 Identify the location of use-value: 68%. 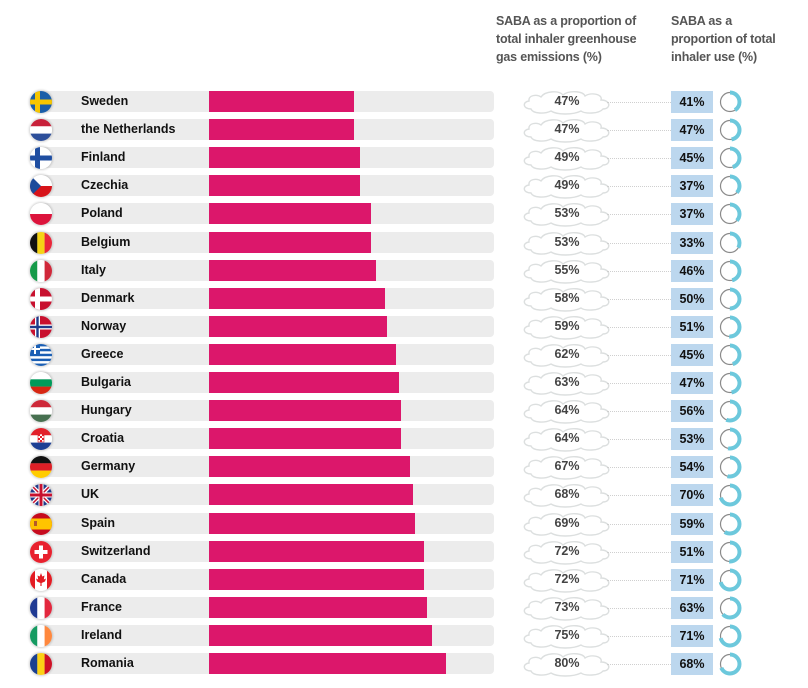
(692, 664).